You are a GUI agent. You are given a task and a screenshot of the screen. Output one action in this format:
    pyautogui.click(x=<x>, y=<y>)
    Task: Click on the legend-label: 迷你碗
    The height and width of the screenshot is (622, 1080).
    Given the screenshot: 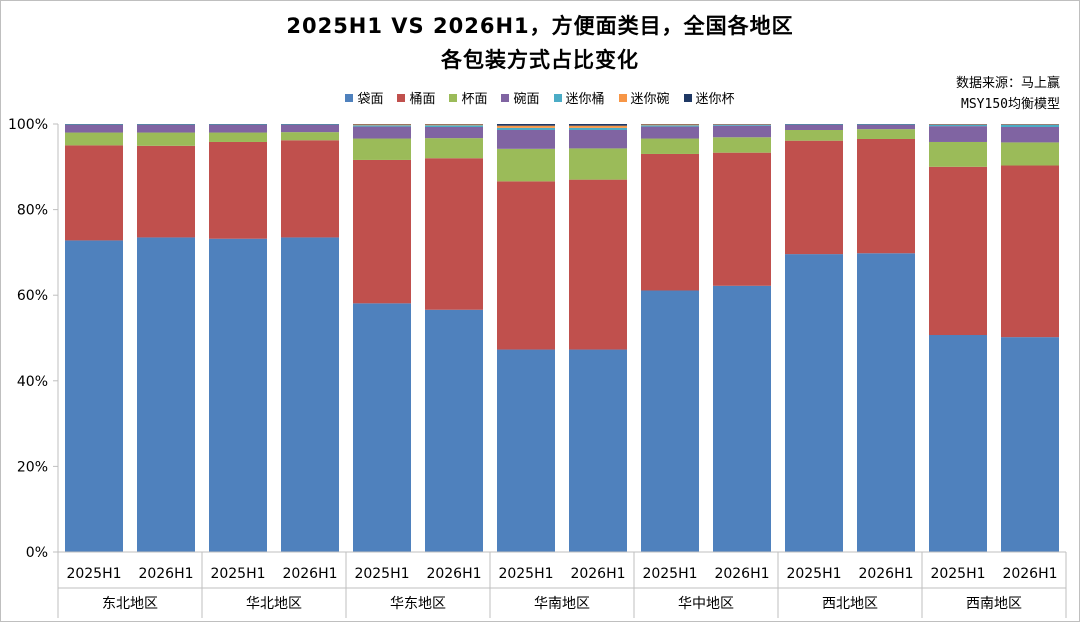 What is the action you would take?
    pyautogui.click(x=650, y=99)
    